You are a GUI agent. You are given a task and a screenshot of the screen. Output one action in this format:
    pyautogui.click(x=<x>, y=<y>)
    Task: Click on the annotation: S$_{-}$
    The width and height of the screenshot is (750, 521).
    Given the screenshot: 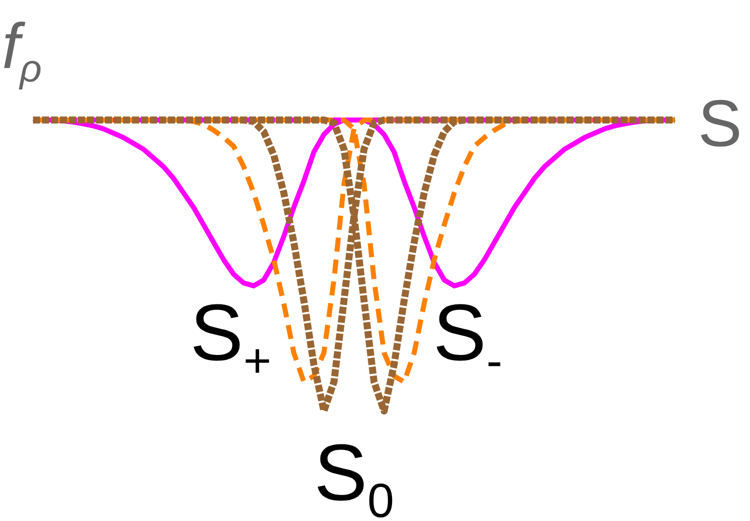 What is the action you would take?
    pyautogui.click(x=467, y=338)
    